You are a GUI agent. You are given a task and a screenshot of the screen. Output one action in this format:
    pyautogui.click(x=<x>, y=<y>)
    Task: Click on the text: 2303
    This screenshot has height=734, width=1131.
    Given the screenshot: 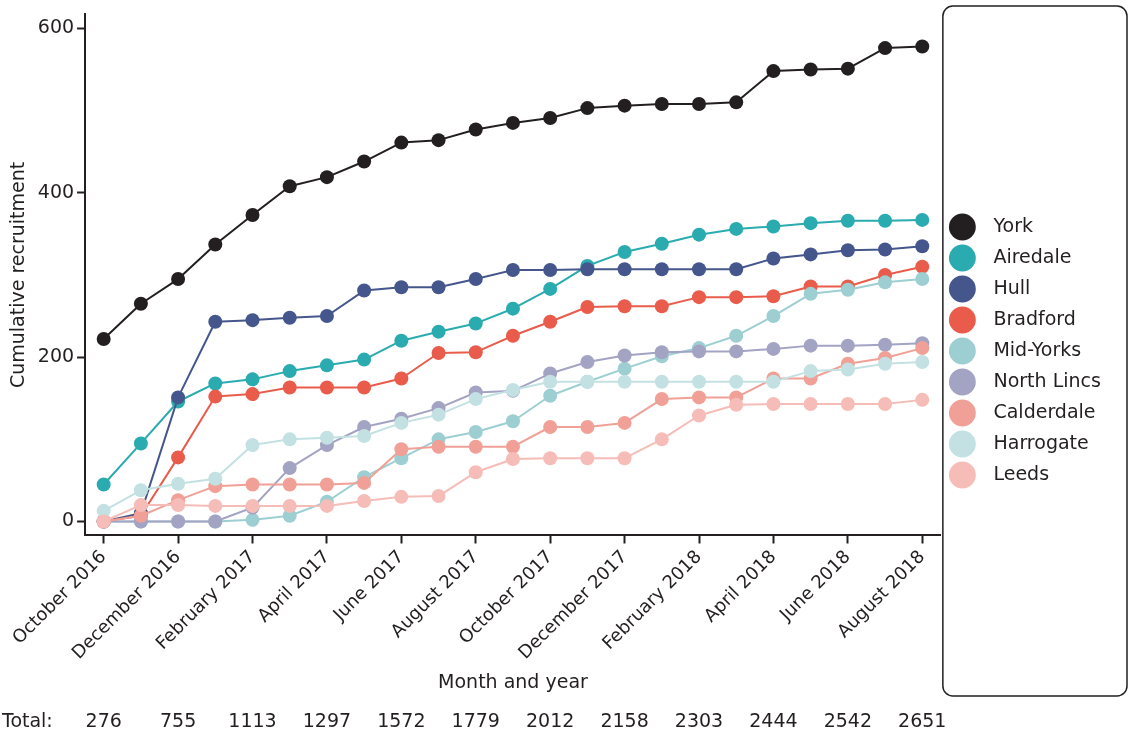 What is the action you would take?
    pyautogui.click(x=699, y=719)
    